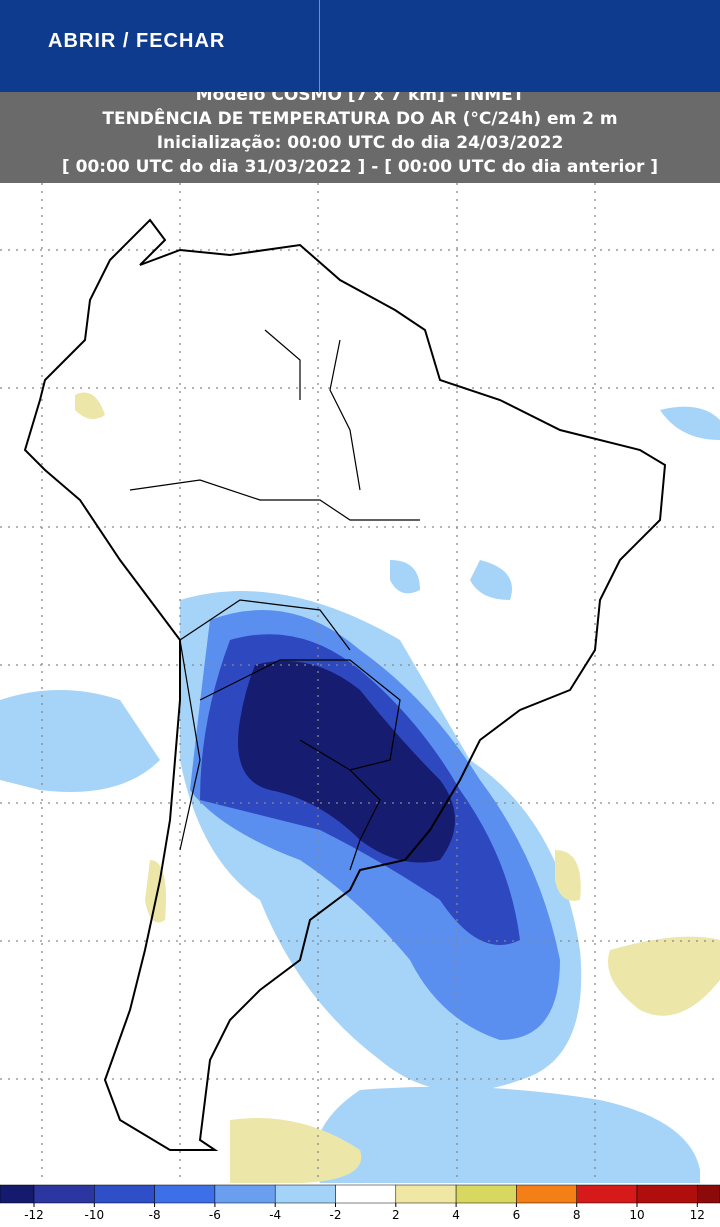  What do you see at coordinates (456, 1215) in the screenshot?
I see `colorbar-label: 4` at bounding box center [456, 1215].